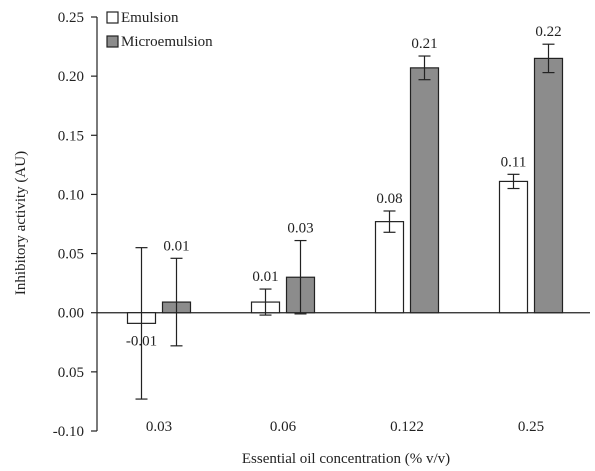 The width and height of the screenshot is (595, 471). What do you see at coordinates (21, 223) in the screenshot?
I see `y-axis-title: Inhibitory activity (AU)` at bounding box center [21, 223].